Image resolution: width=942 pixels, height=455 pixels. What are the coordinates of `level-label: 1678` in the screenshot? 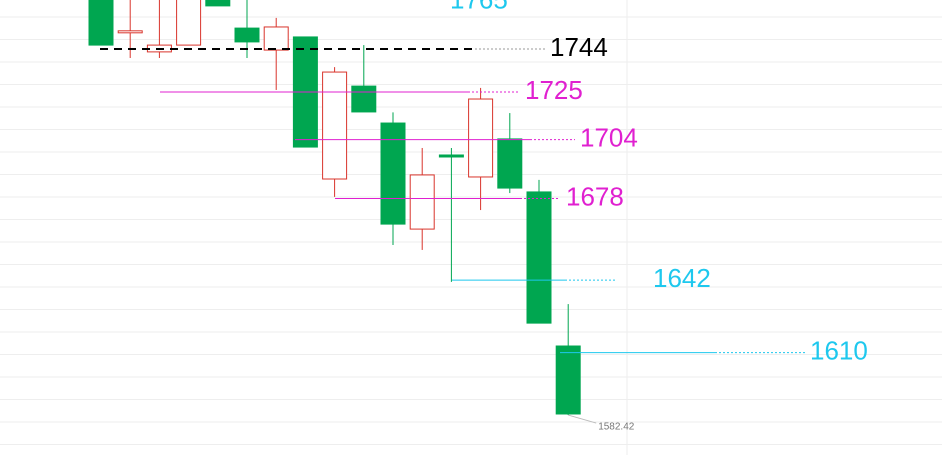 It's located at (595, 196).